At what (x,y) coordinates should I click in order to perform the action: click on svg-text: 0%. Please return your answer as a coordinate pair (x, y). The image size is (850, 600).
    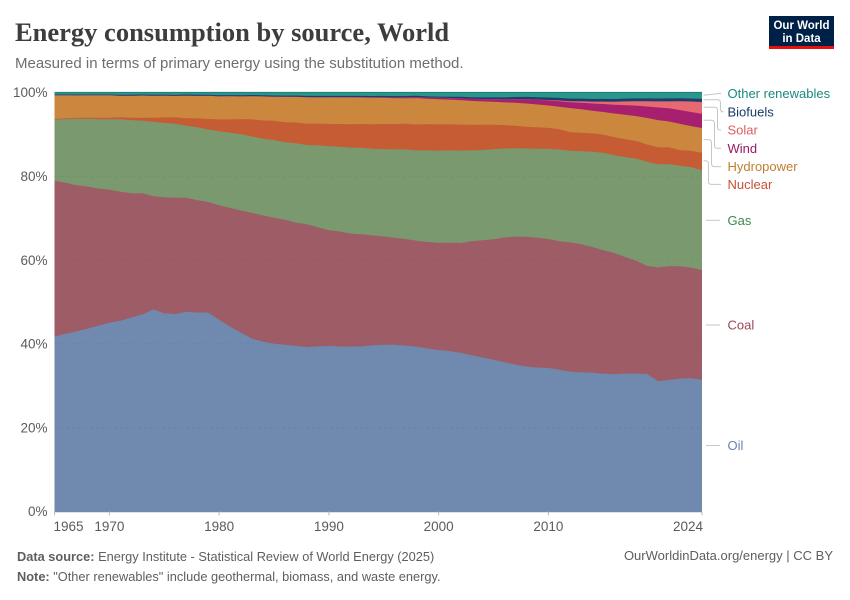
    Looking at the image, I should click on (38, 511).